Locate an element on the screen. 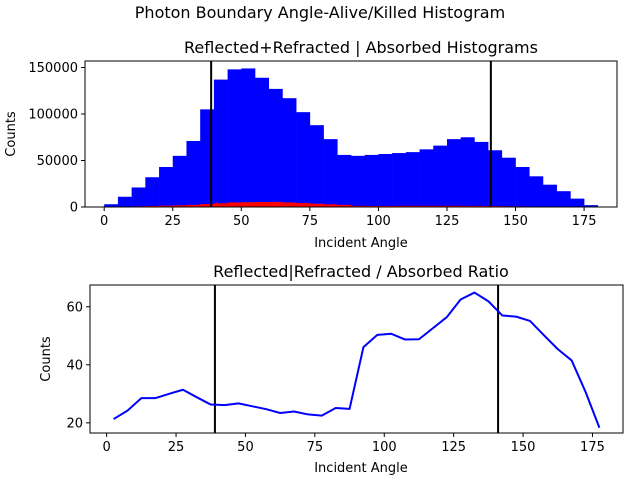  ratio-y-tick-label: 20 is located at coordinates (74, 423).